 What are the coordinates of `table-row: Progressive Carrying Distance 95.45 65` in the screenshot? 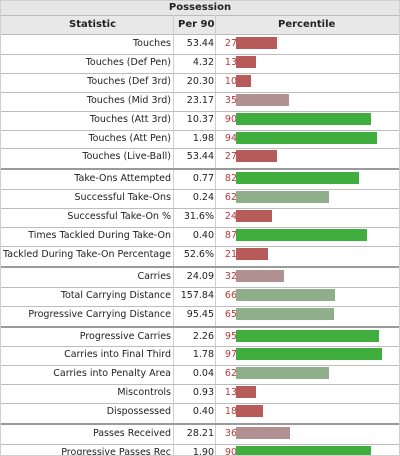 It's located at (200, 315).